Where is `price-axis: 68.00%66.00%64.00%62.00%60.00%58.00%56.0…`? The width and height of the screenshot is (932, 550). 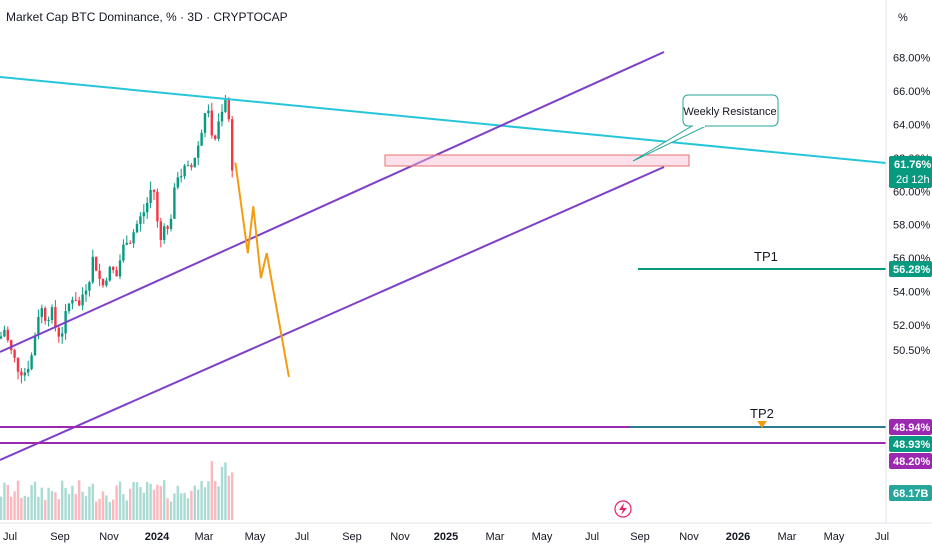
price-axis: 68.00%66.00%64.00%62.00%60.00%58.00%56.0… is located at coordinates (912, 205).